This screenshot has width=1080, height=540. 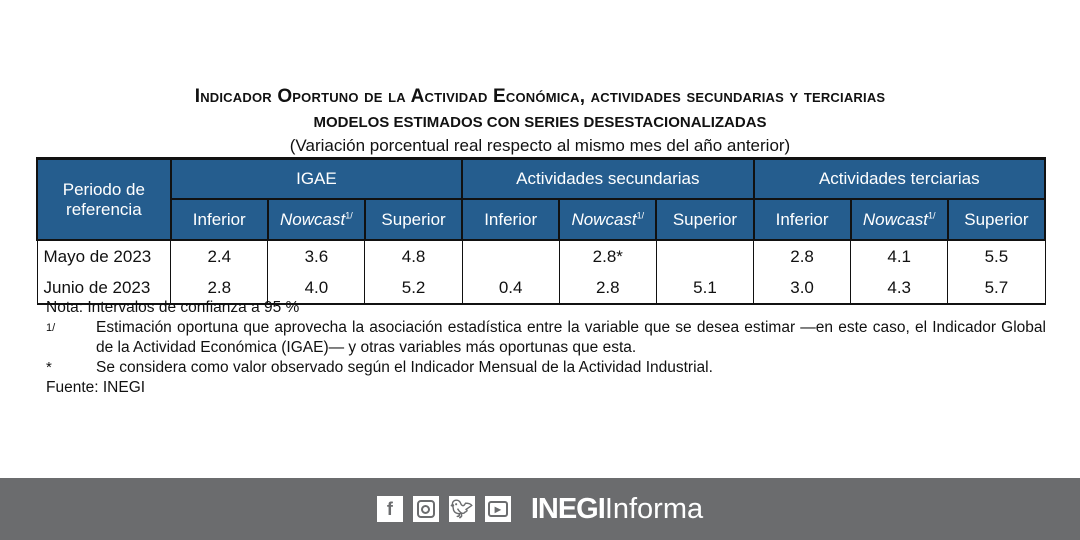 What do you see at coordinates (541, 288) in the screenshot?
I see `table-row: Junio de 2023 2.8 4.0 5.2 0.4 2.8 5.1 3.0 4.3 5.7` at bounding box center [541, 288].